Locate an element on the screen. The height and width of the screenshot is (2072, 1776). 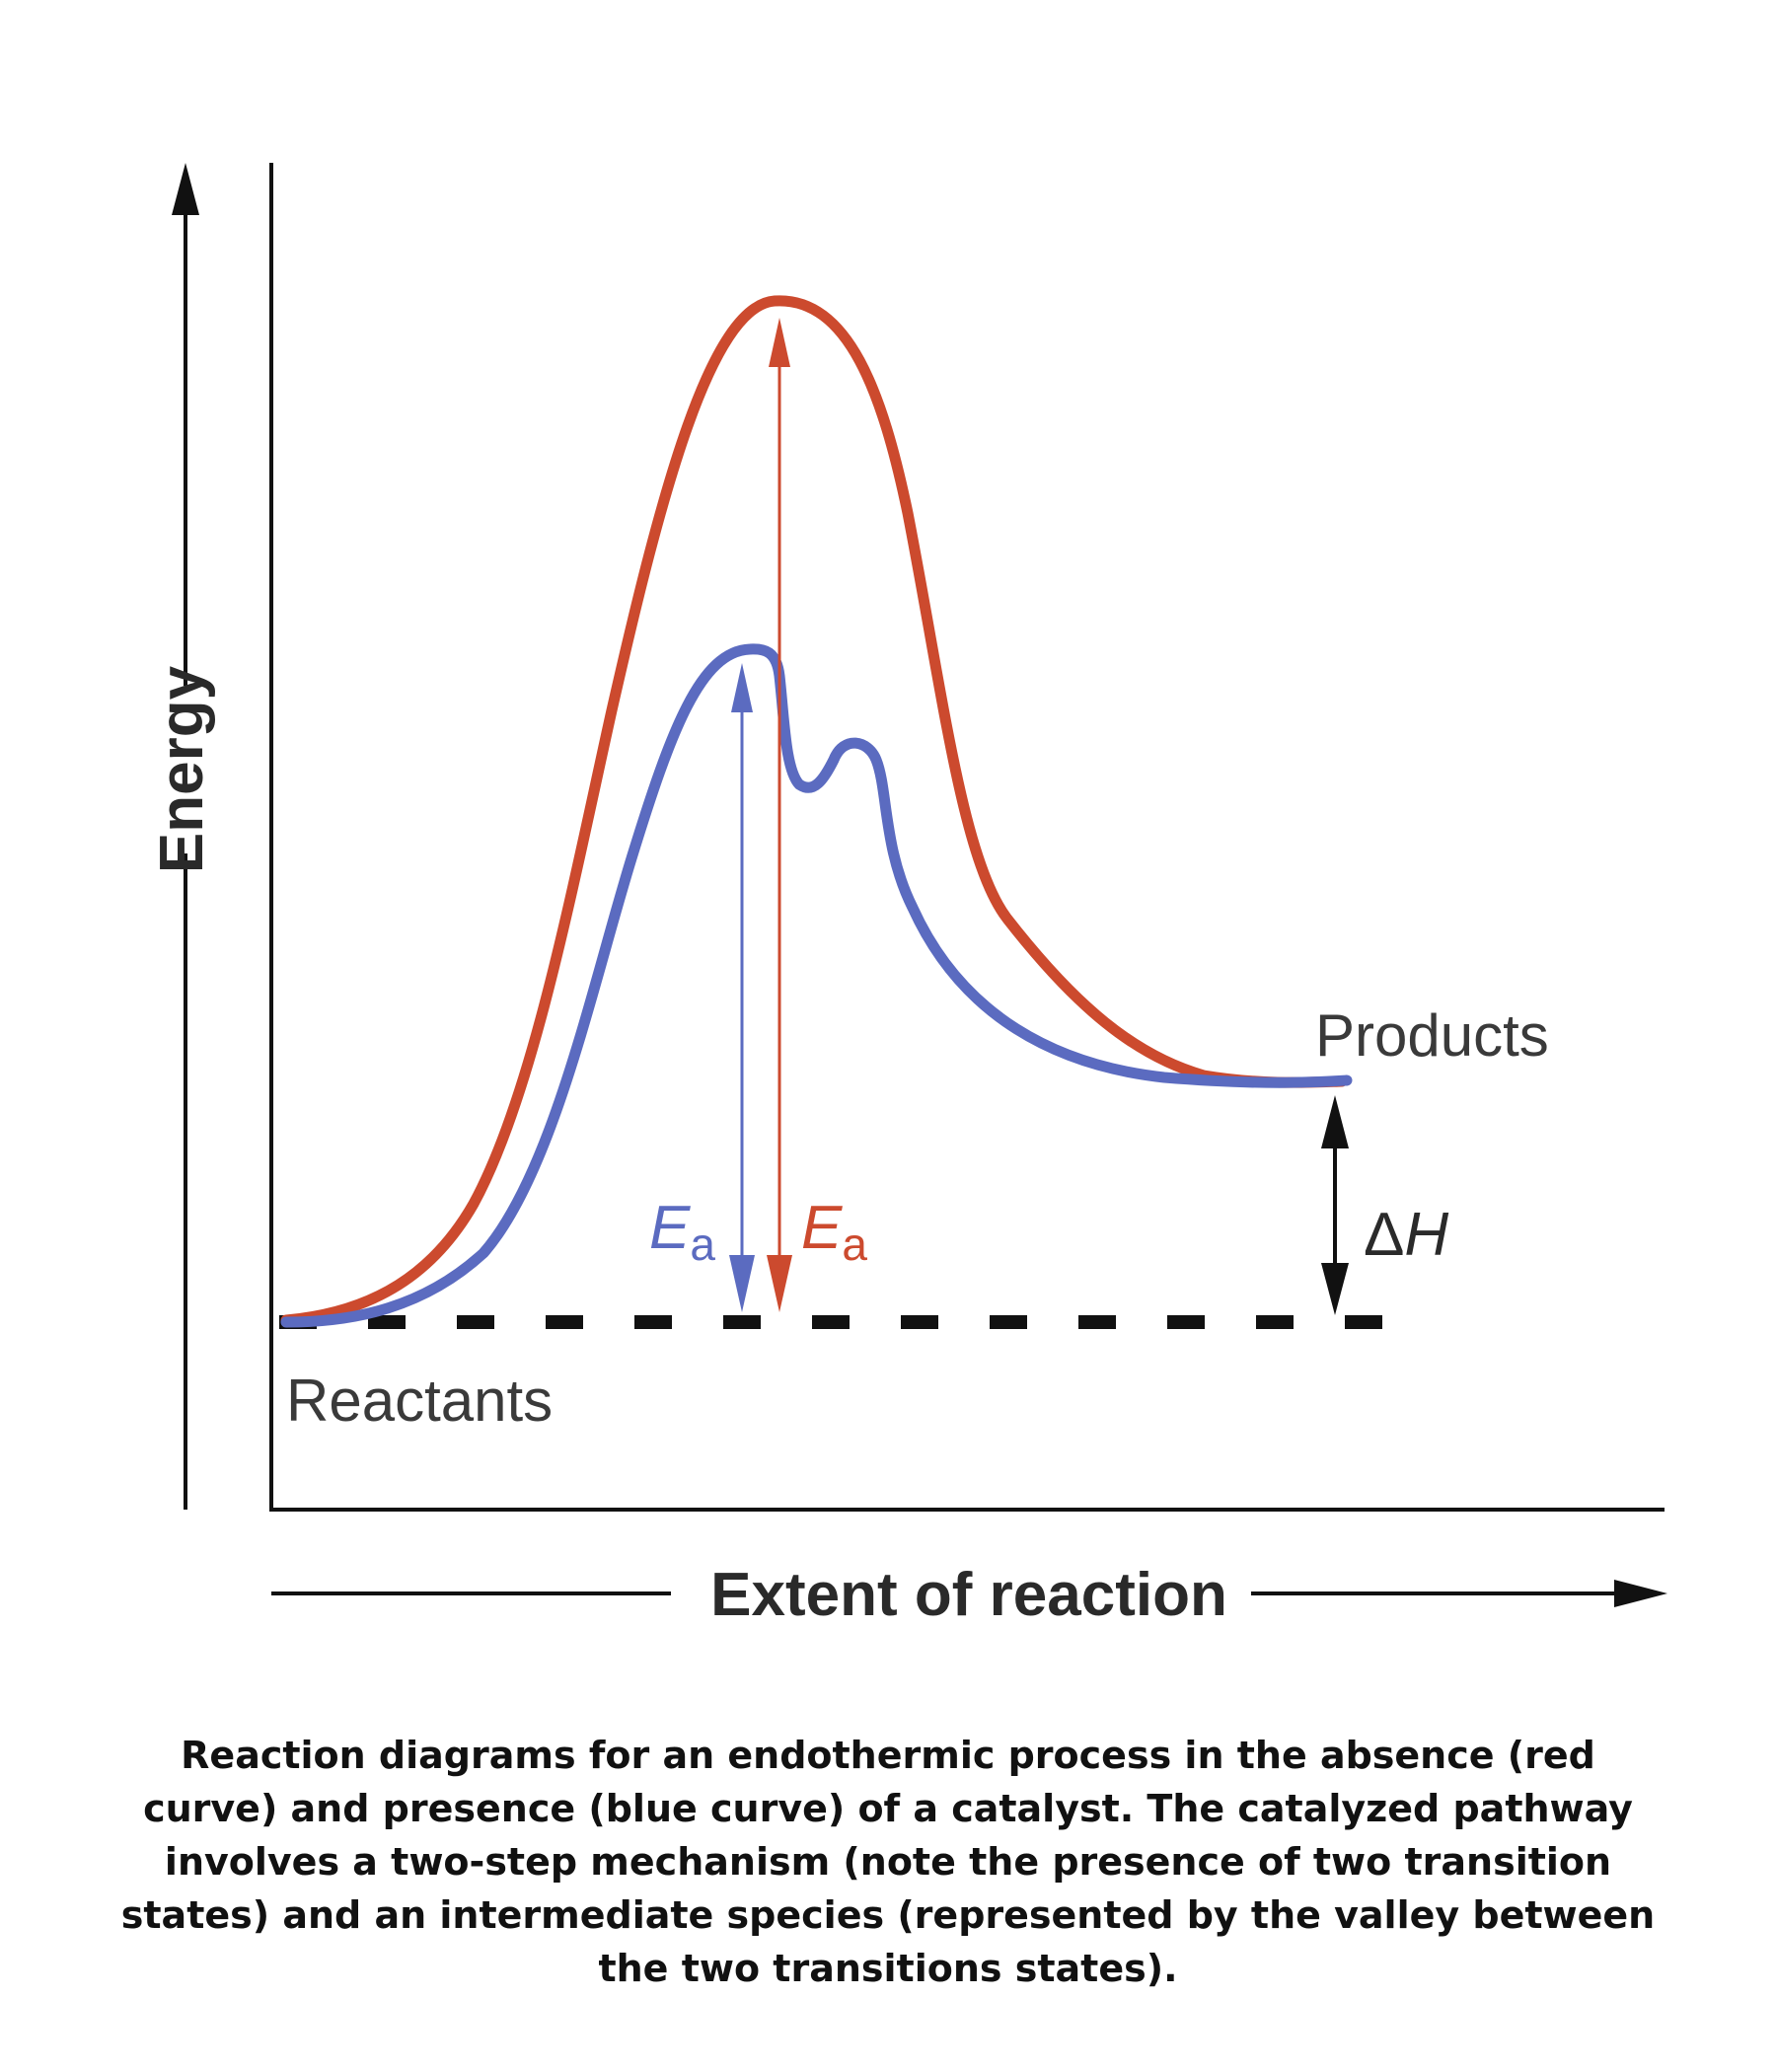
enthalpy-delta: Δ is located at coordinates (1384, 1235).